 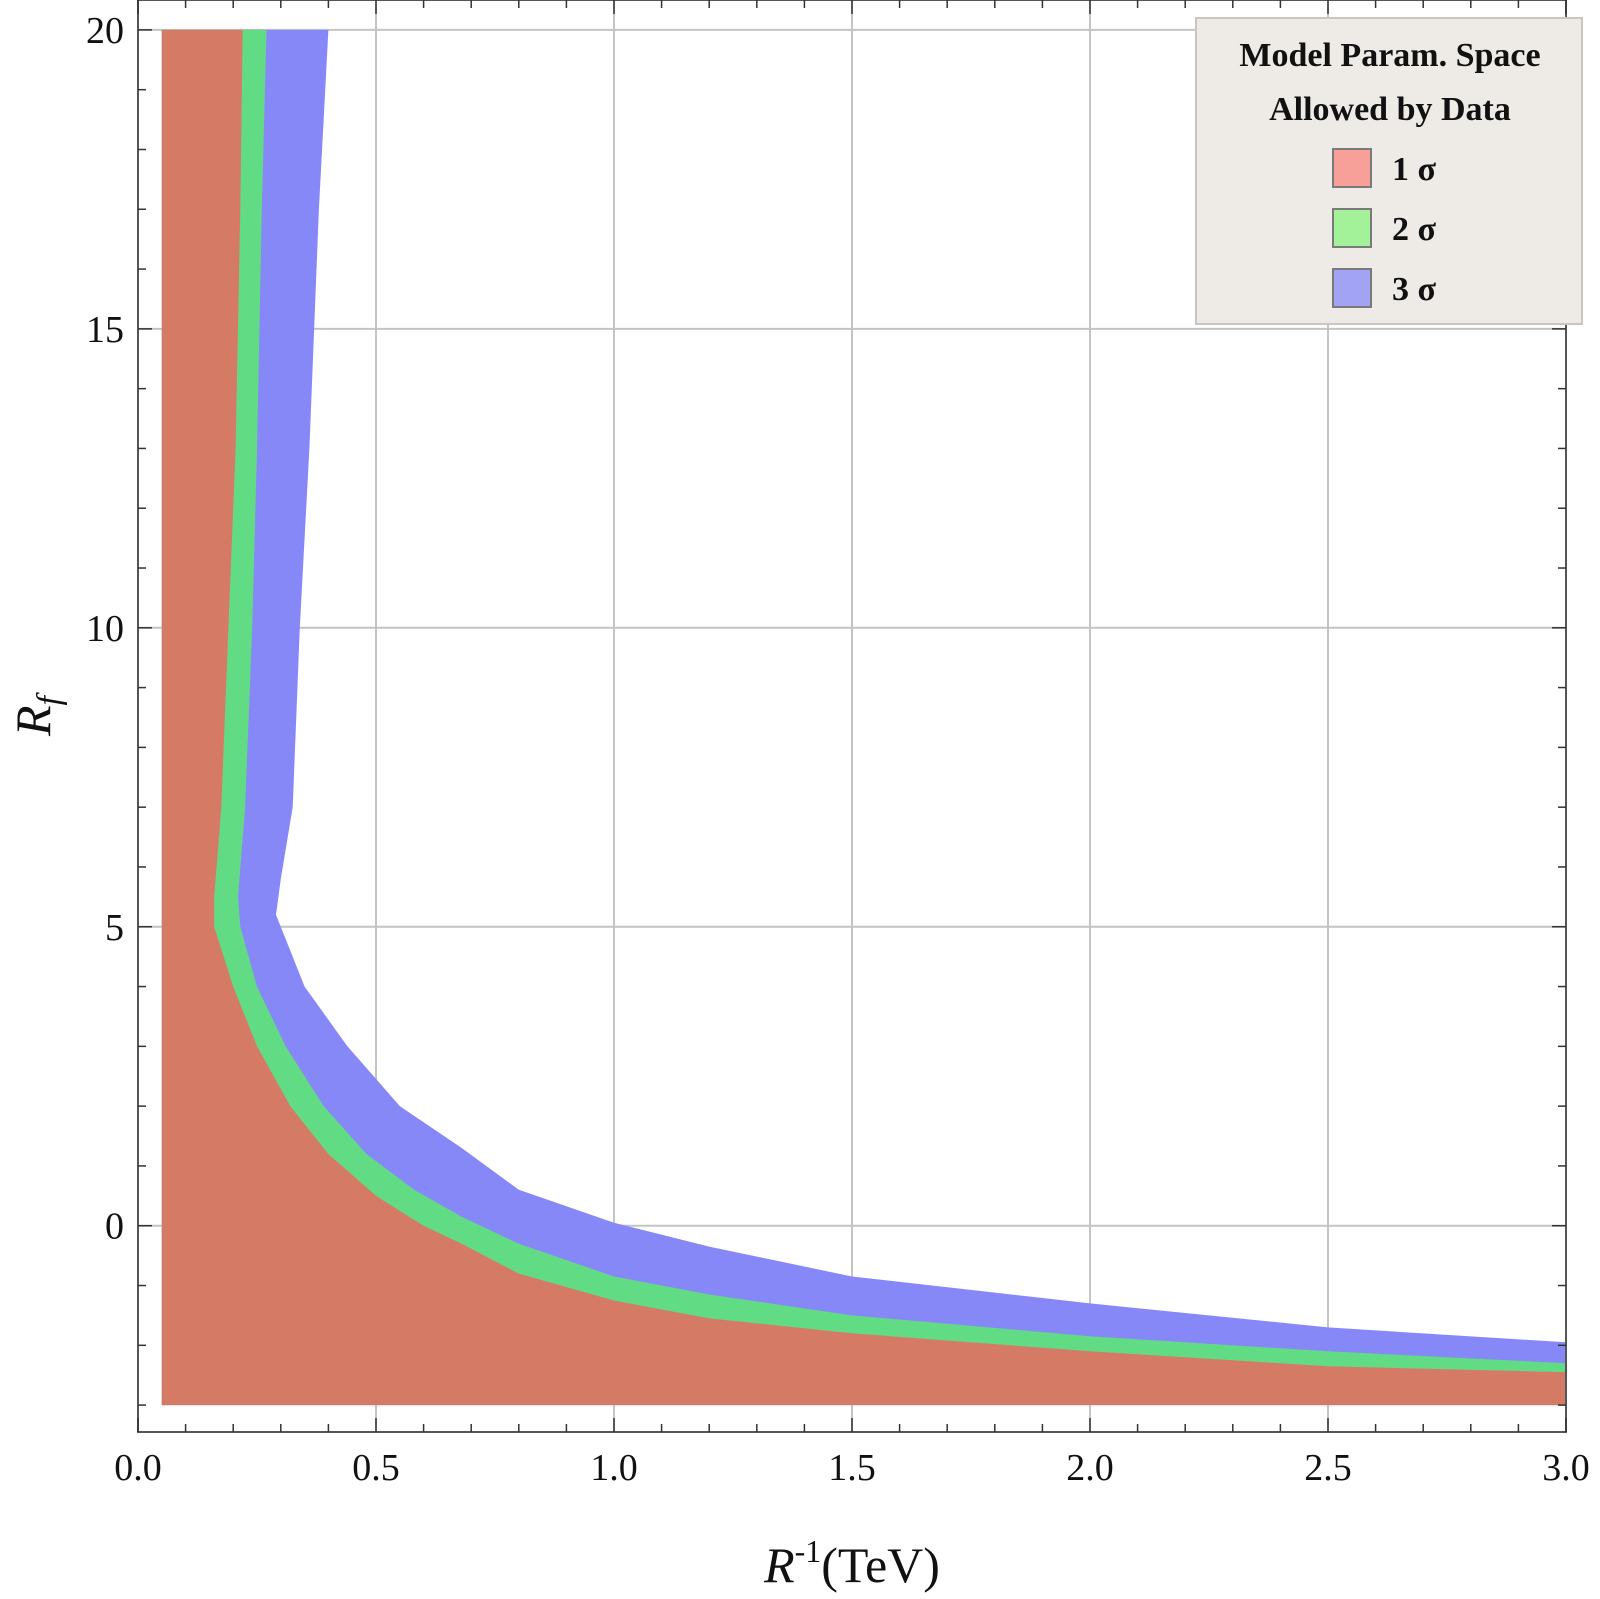 I want to click on y-tick-label: 15, so click(x=105, y=330).